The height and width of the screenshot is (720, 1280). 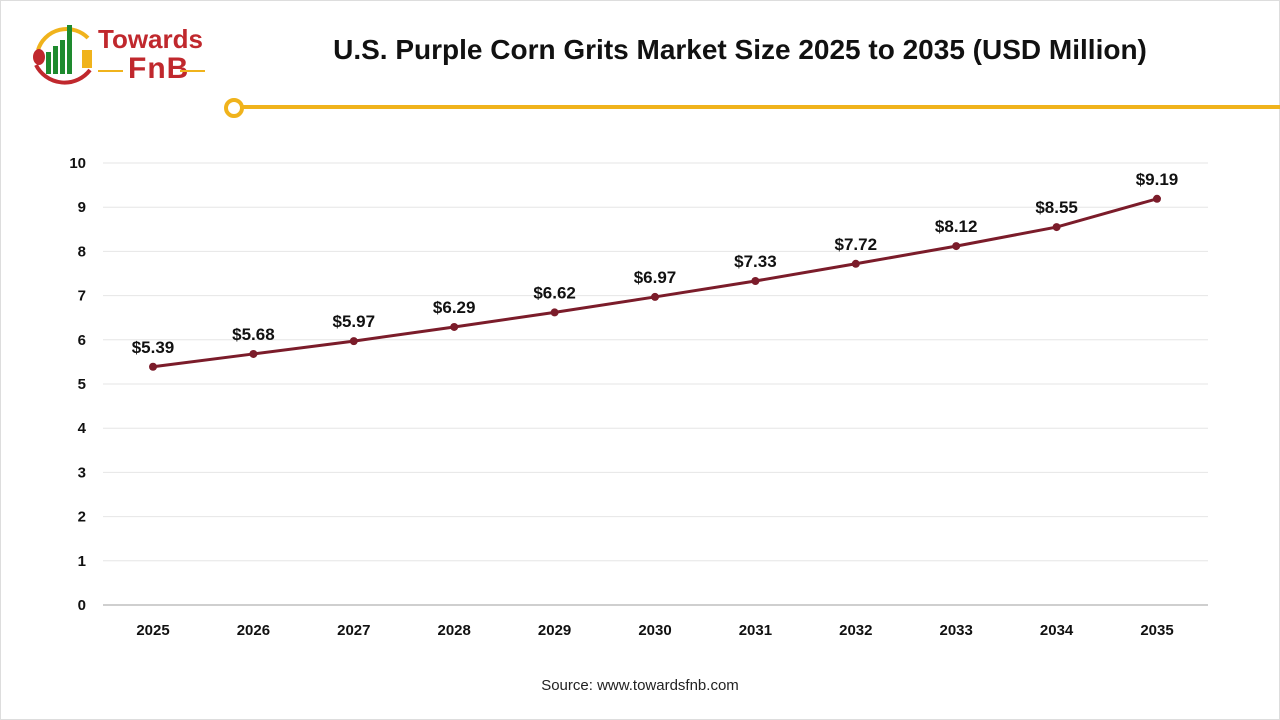 I want to click on logo-icon, so click(x=62, y=55).